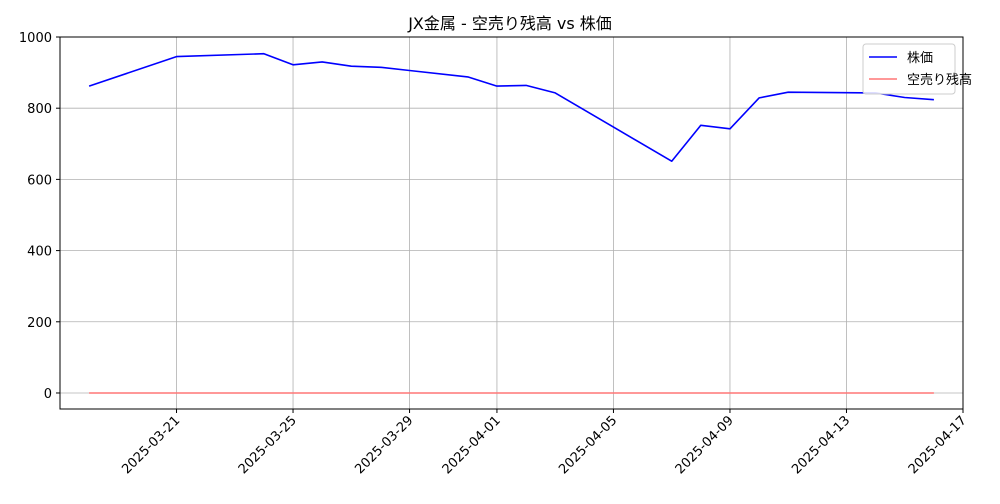 Image resolution: width=1000 pixels, height=504 pixels. I want to click on legend-label: 株価, so click(920, 58).